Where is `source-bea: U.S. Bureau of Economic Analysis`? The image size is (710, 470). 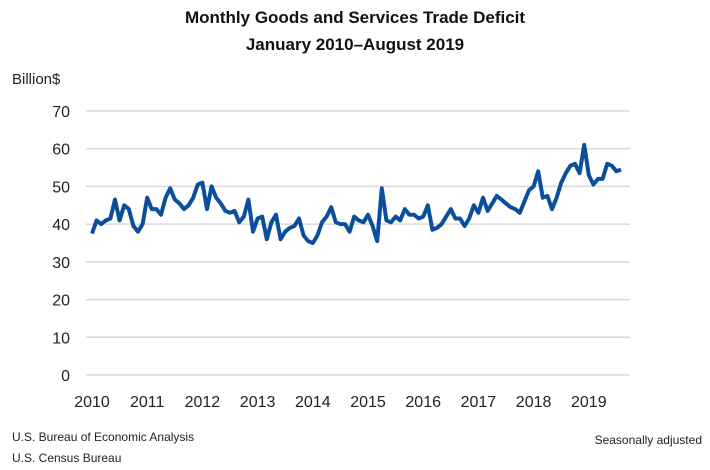 source-bea: U.S. Bureau of Economic Analysis is located at coordinates (103, 437).